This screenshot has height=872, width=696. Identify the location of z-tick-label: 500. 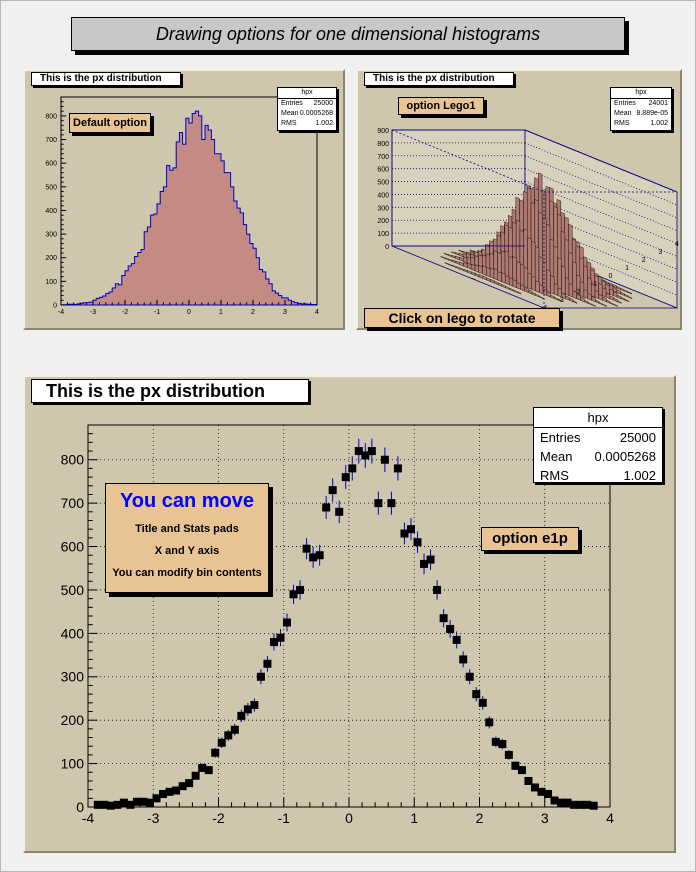
(383, 183).